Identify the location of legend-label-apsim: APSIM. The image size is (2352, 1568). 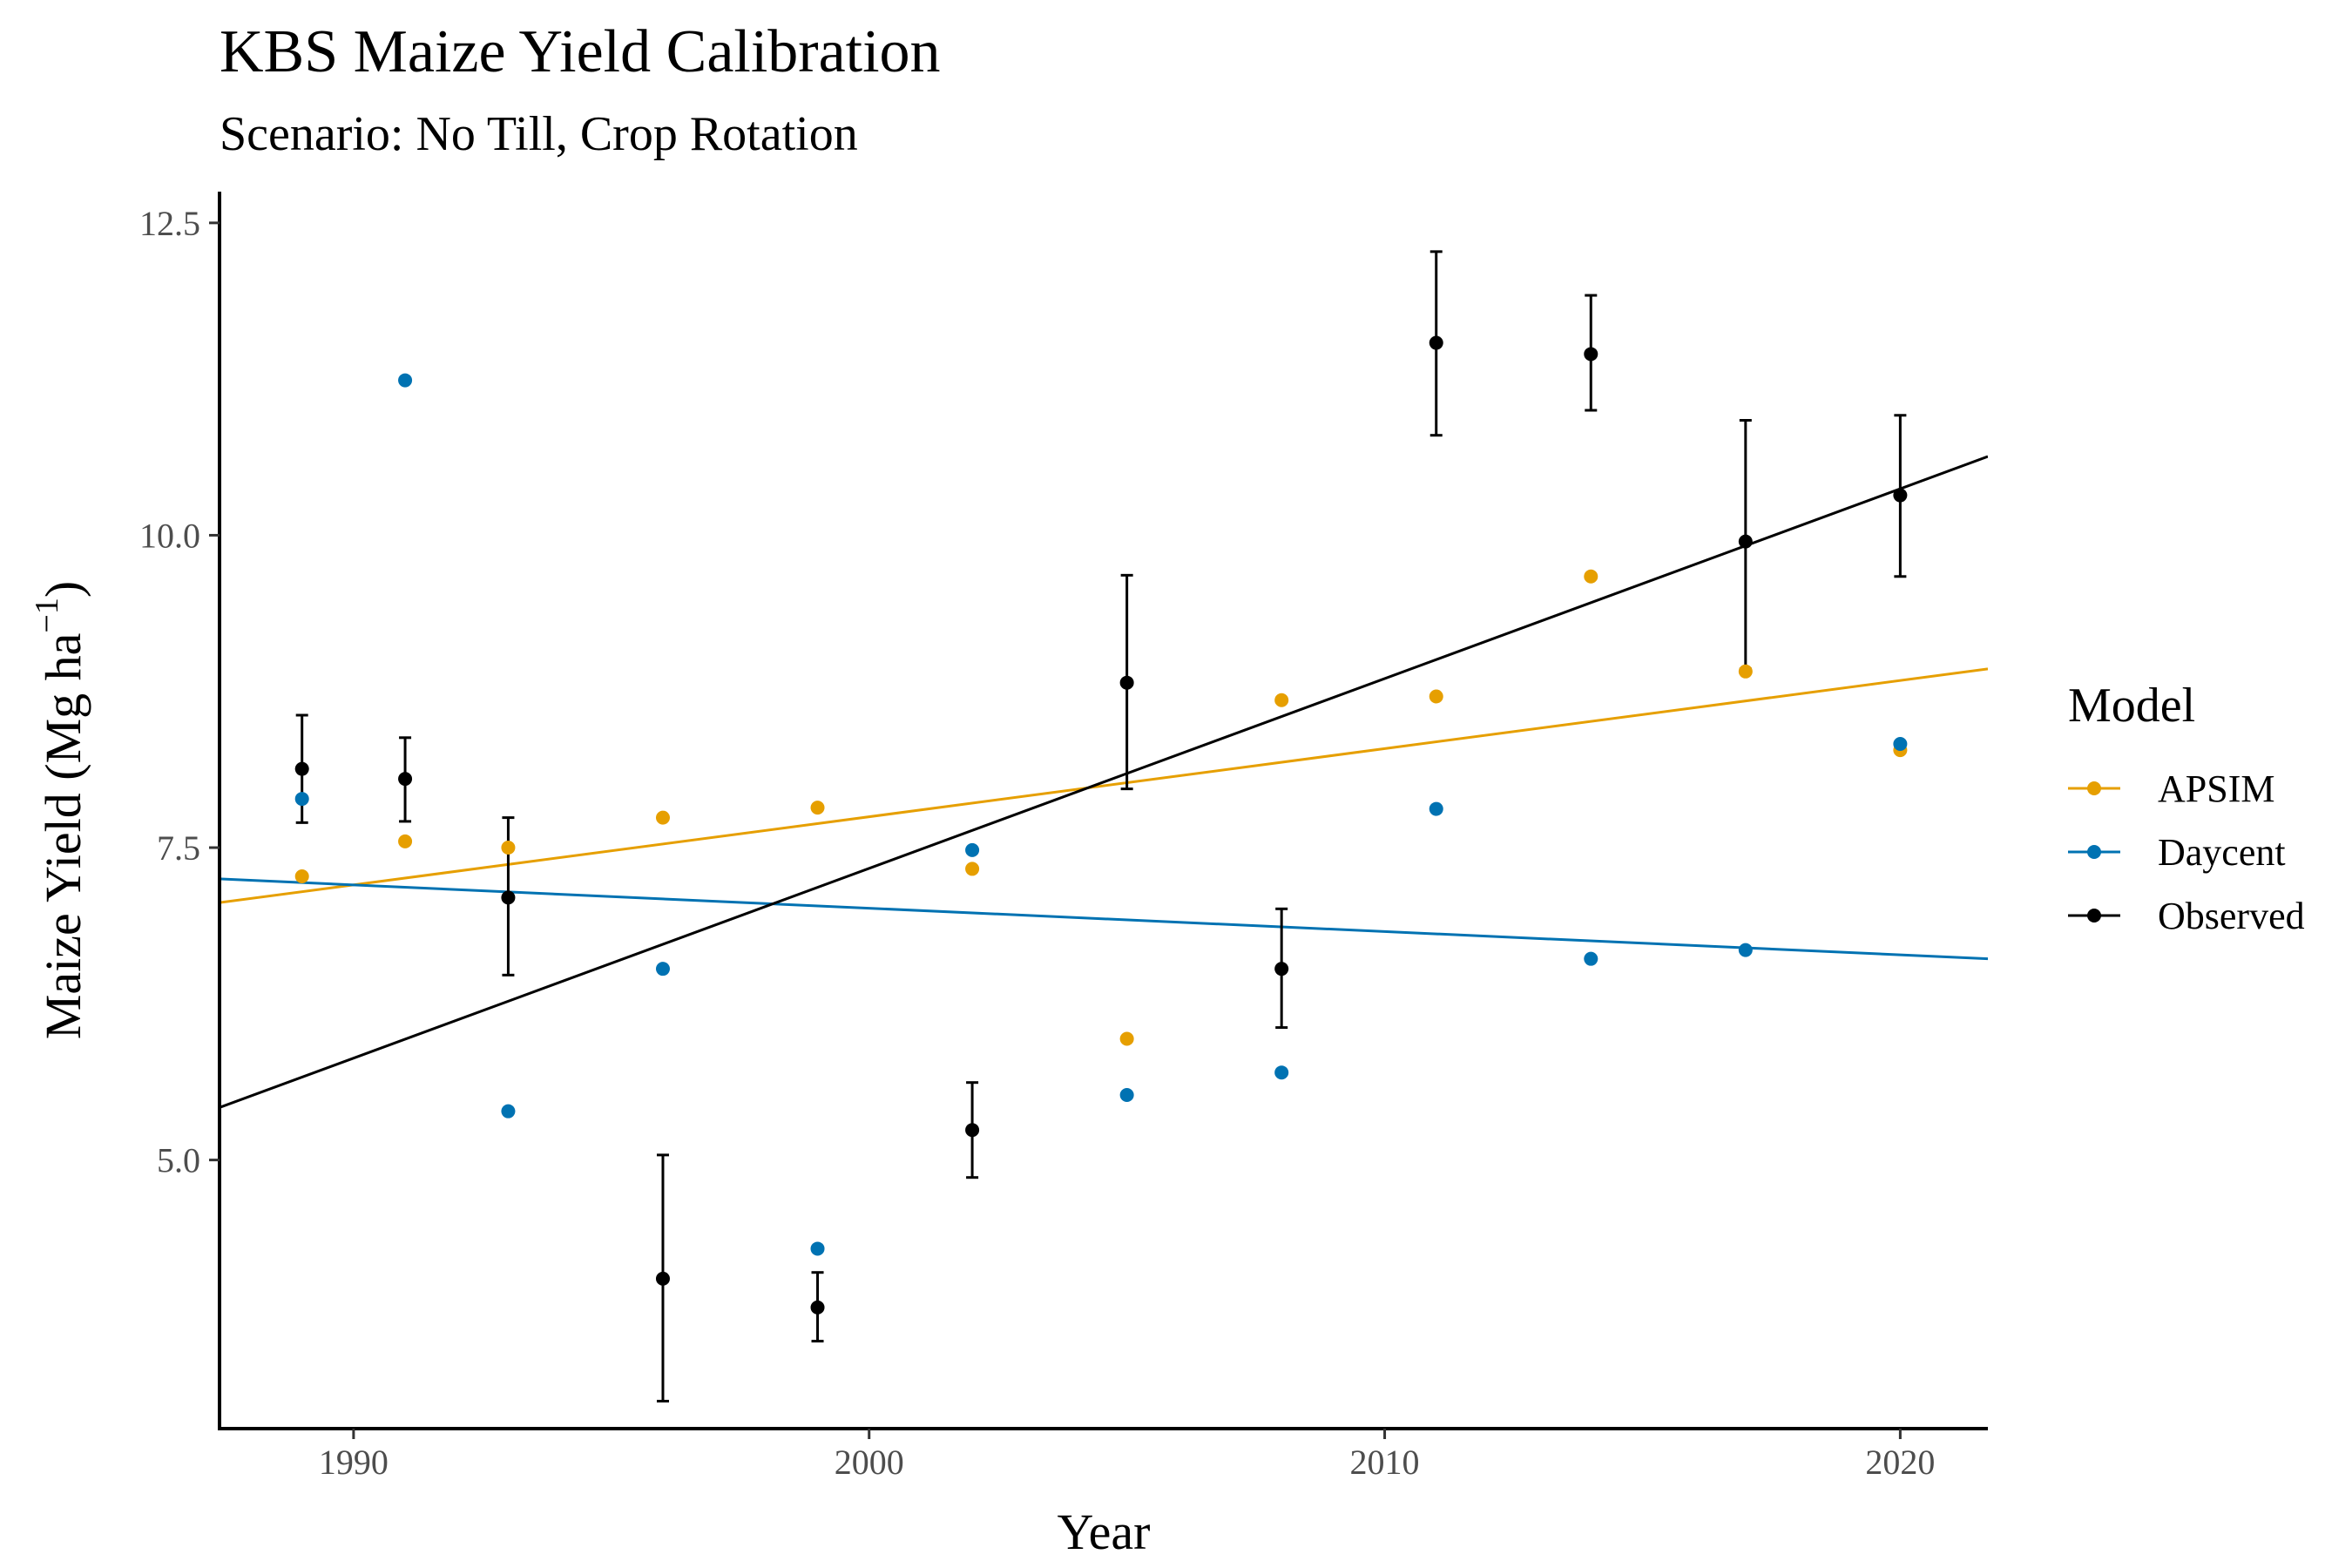
(2216, 788).